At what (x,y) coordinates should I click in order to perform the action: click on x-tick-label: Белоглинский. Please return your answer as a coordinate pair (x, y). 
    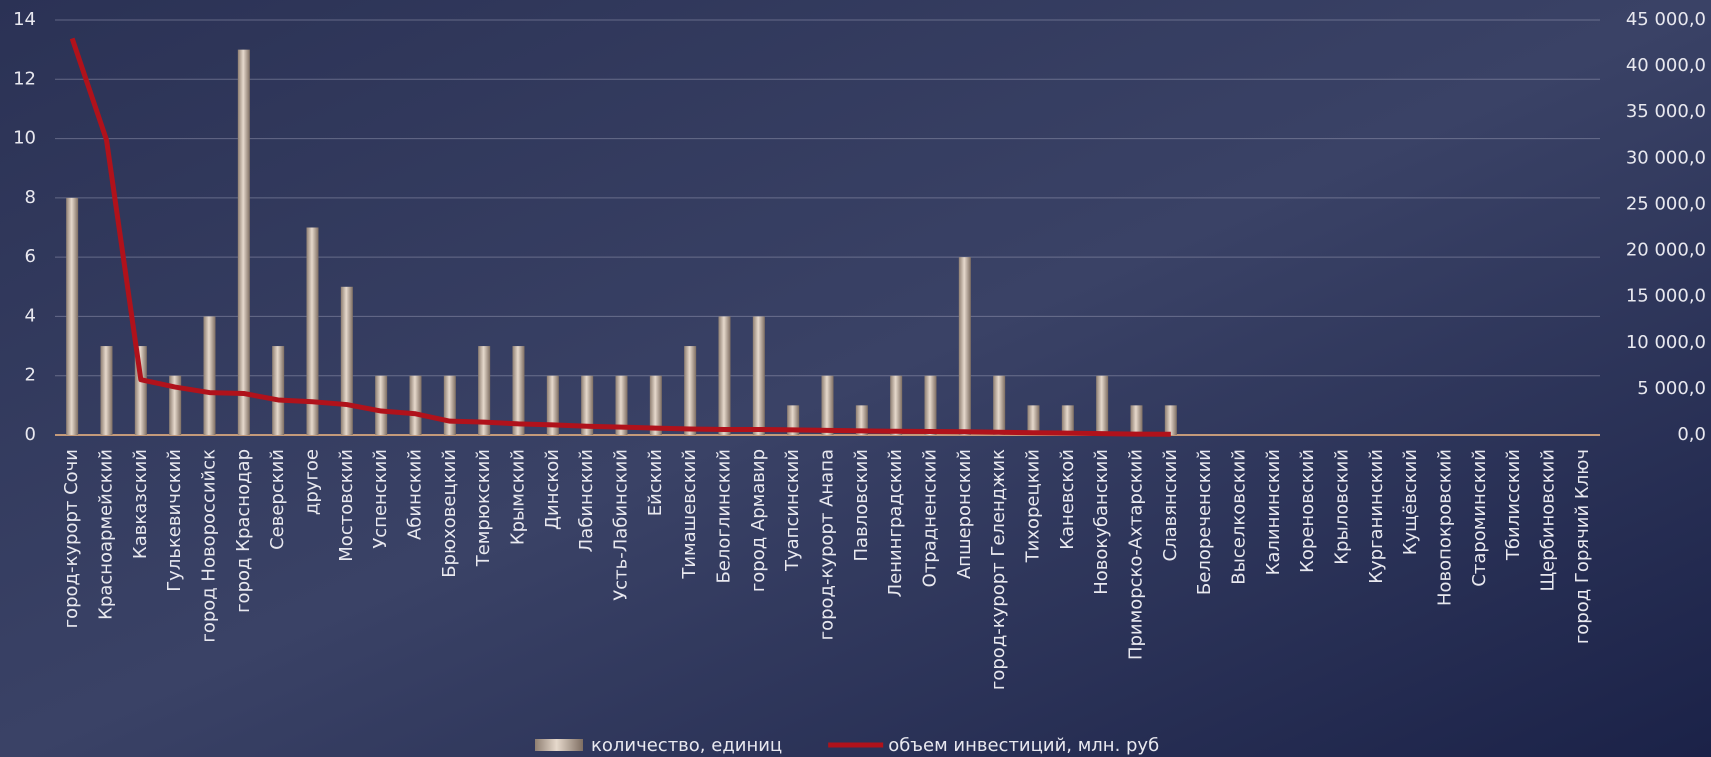
    Looking at the image, I should click on (724, 516).